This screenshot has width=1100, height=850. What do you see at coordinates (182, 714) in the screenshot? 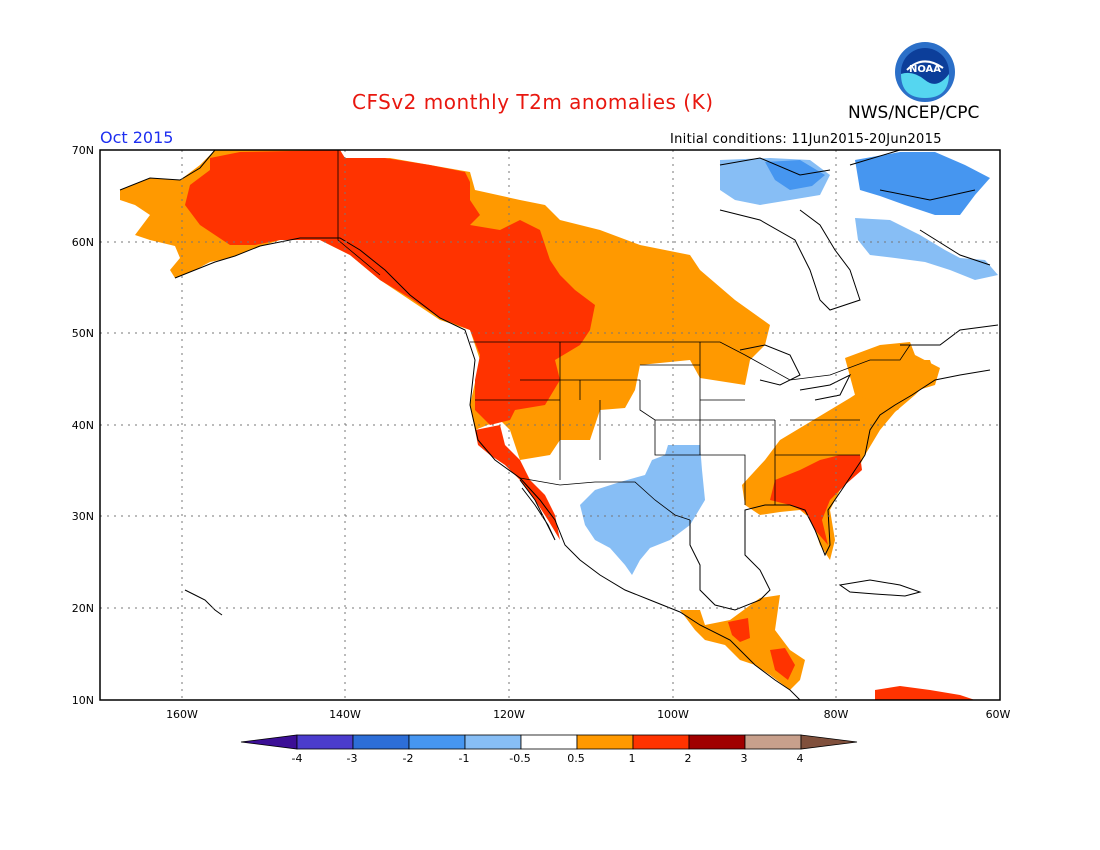
I see `lon-label-160w: 160W` at bounding box center [182, 714].